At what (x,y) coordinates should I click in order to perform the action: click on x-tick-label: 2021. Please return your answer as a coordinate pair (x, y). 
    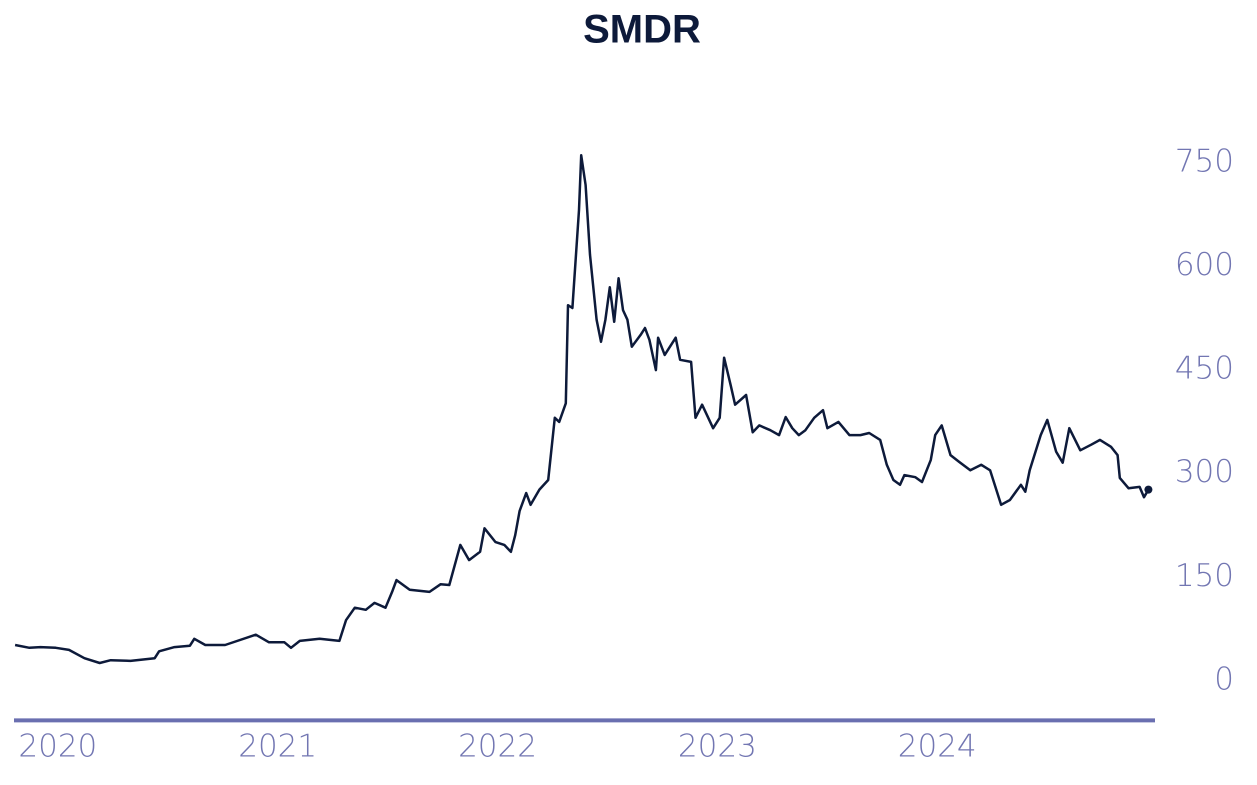
    Looking at the image, I should click on (277, 747).